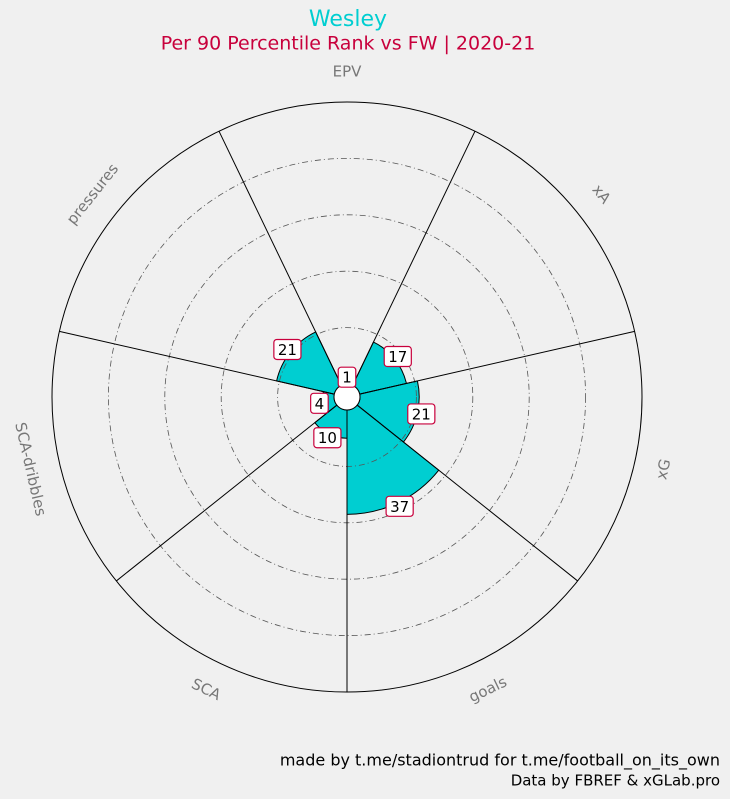 The height and width of the screenshot is (799, 730). I want to click on value-label-text: 10, so click(327, 438).